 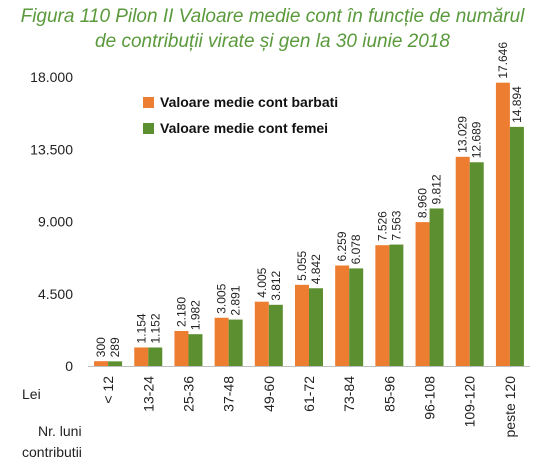 I want to click on y-tick-label: 9.000, so click(x=55, y=222).